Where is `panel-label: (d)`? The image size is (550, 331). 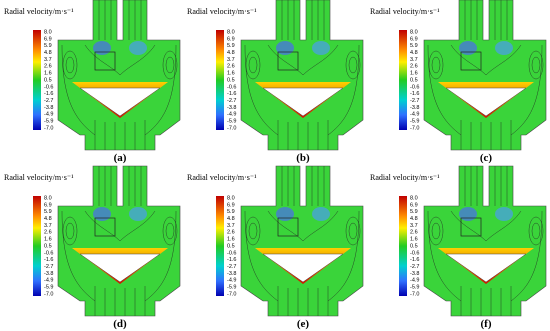 panel-label: (d) is located at coordinates (120, 324).